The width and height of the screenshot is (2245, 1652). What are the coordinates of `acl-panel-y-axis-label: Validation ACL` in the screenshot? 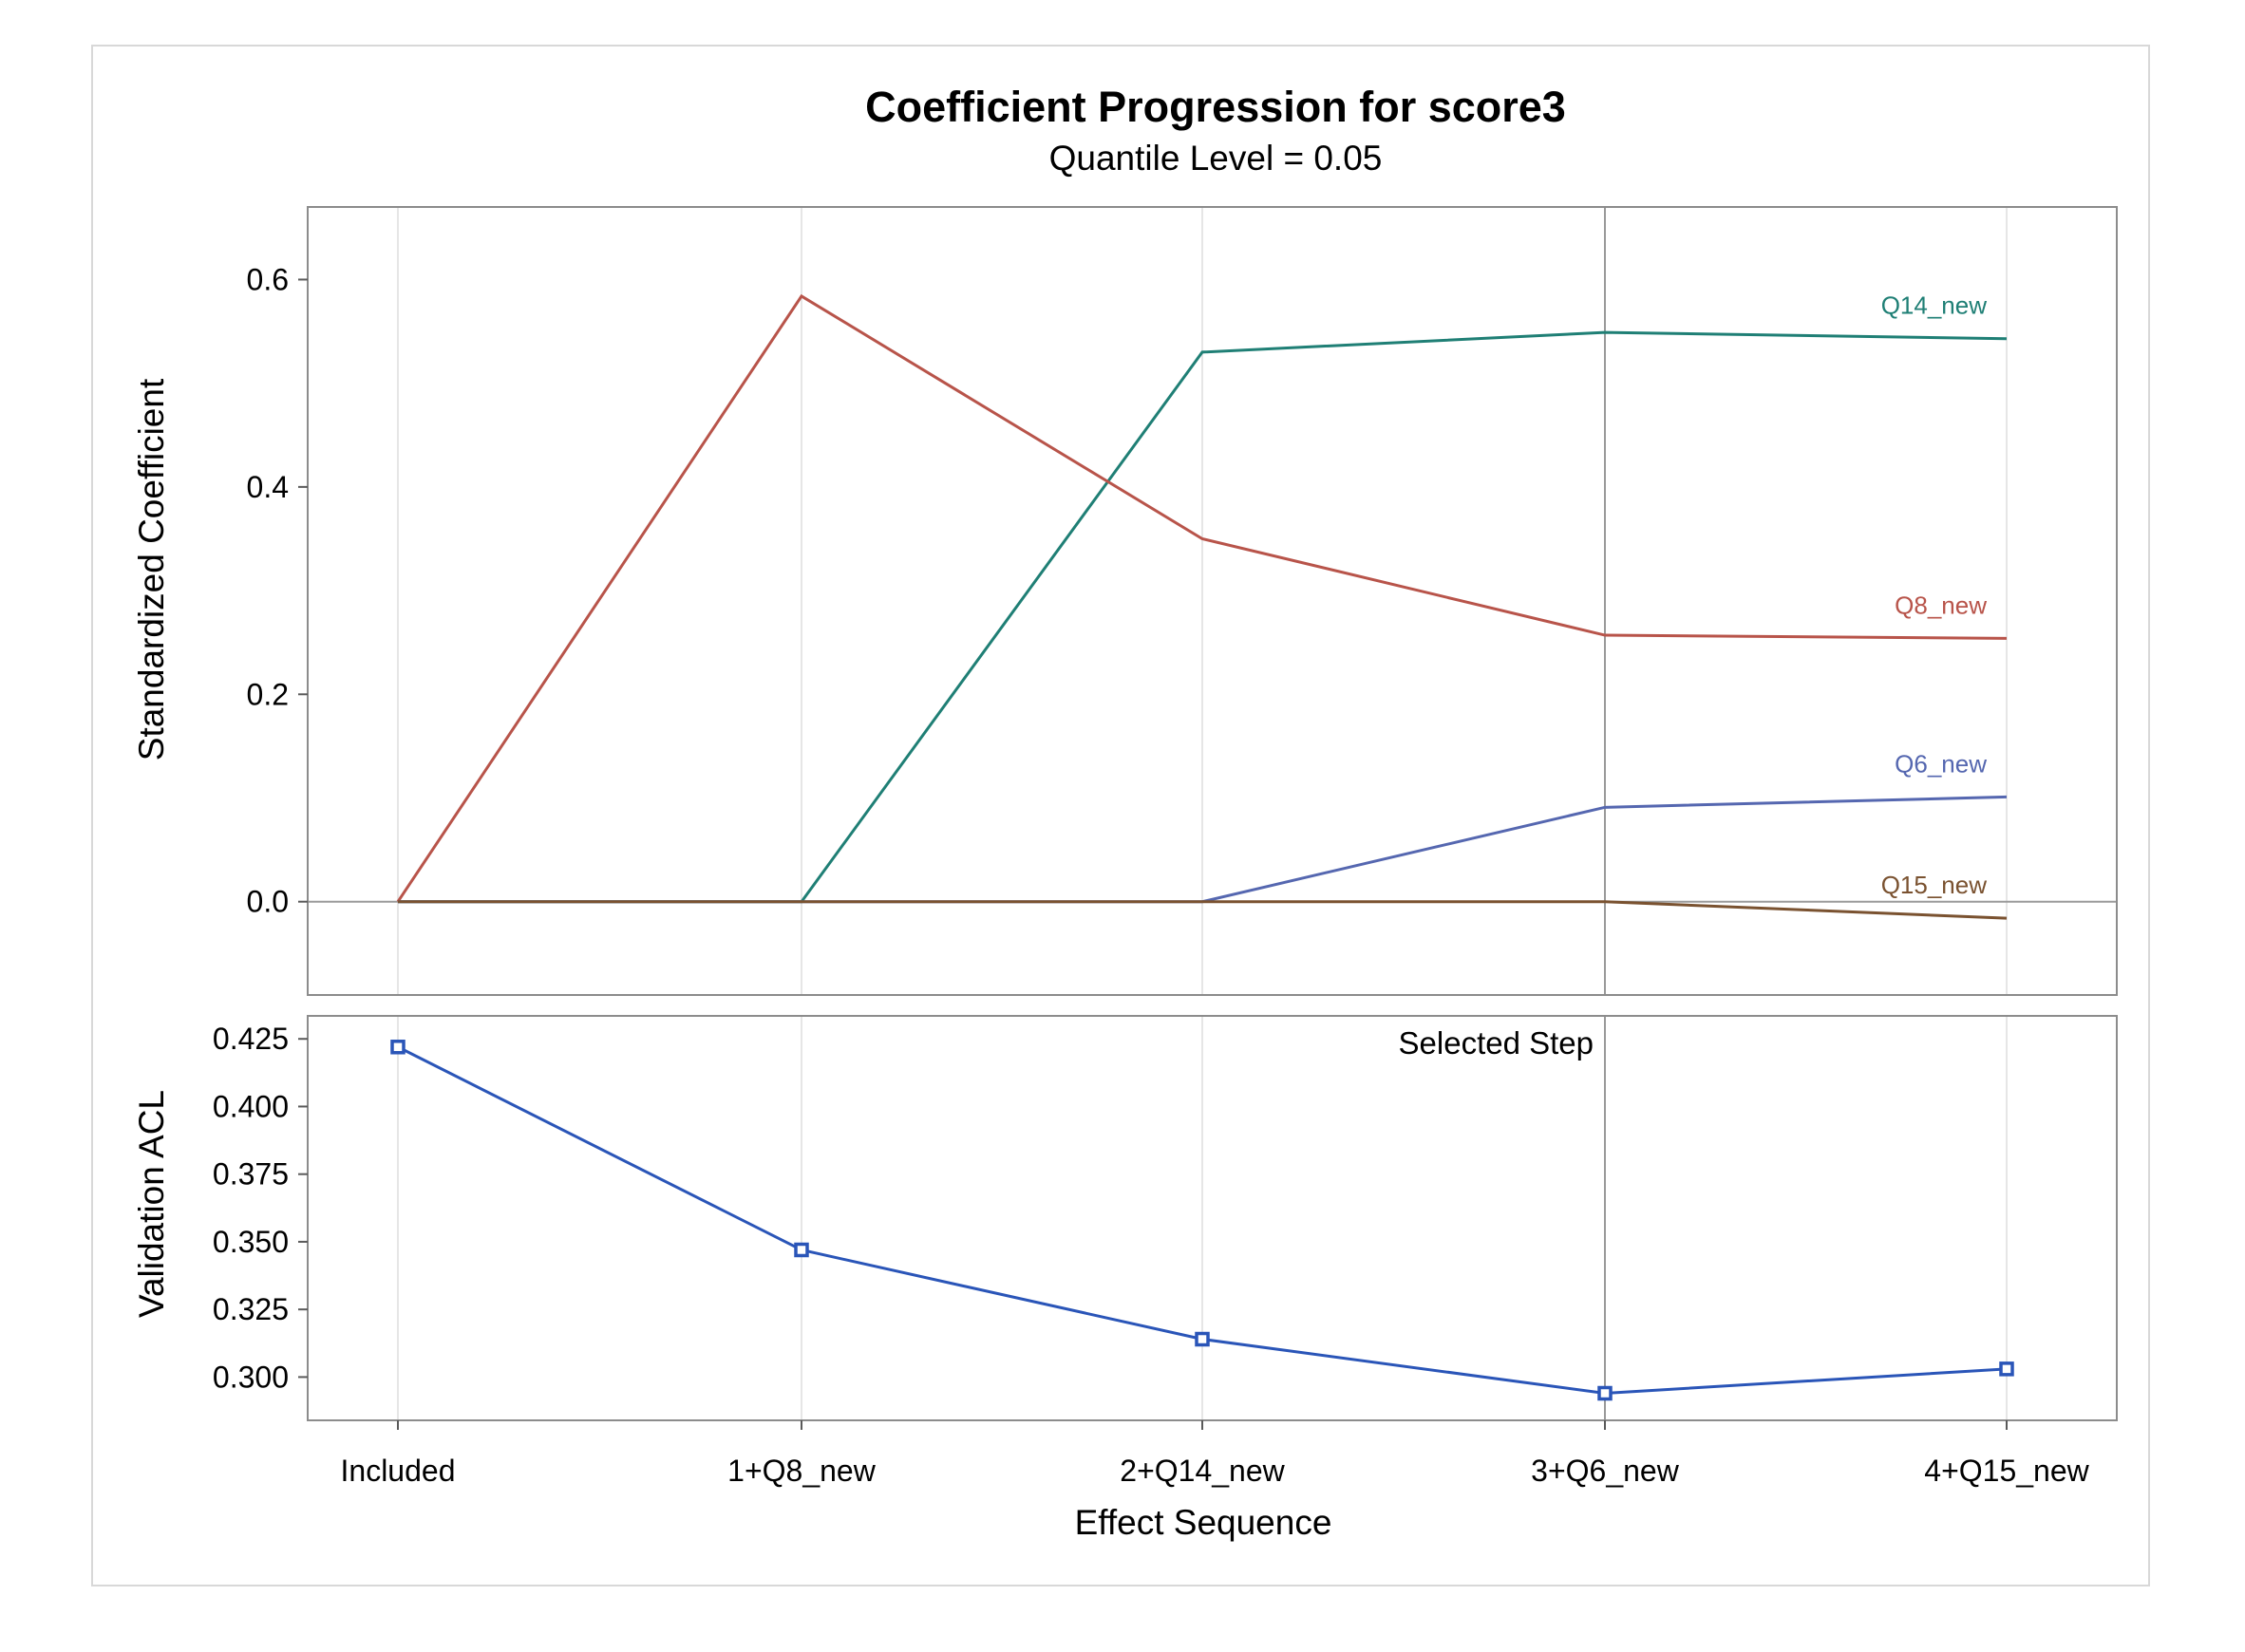 It's located at (151, 1204).